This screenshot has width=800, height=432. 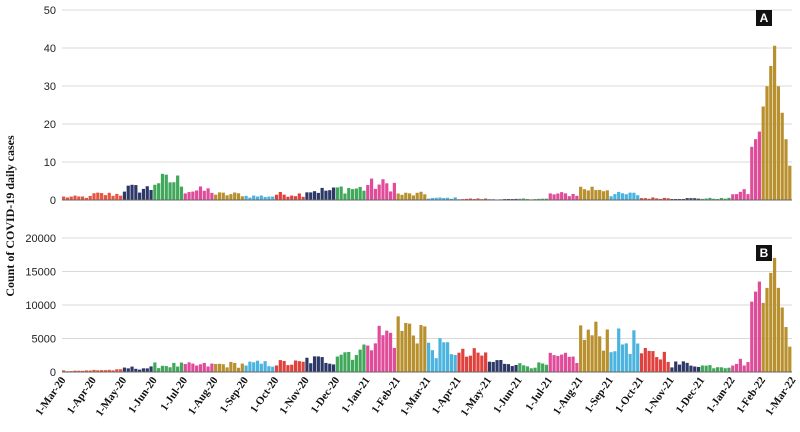 I want to click on panel-a-y-tick-label: 20, so click(x=50, y=125).